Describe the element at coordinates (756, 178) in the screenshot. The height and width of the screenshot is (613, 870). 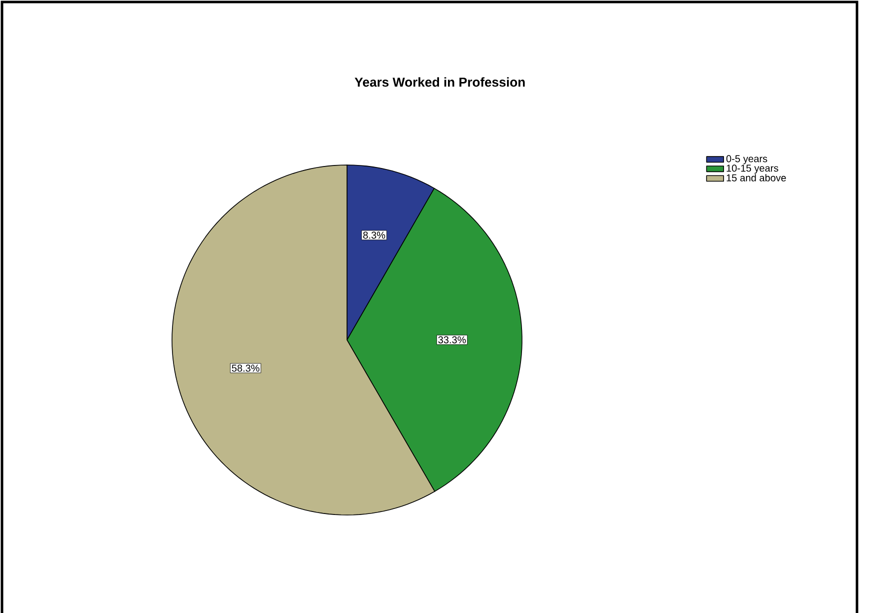
I see `legend-label: 15 and above` at that location.